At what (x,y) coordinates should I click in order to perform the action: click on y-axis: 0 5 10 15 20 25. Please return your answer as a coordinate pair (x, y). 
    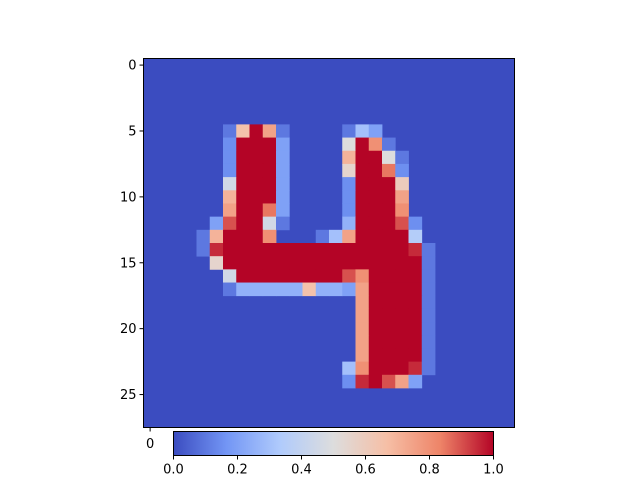
    Looking at the image, I should click on (132, 231).